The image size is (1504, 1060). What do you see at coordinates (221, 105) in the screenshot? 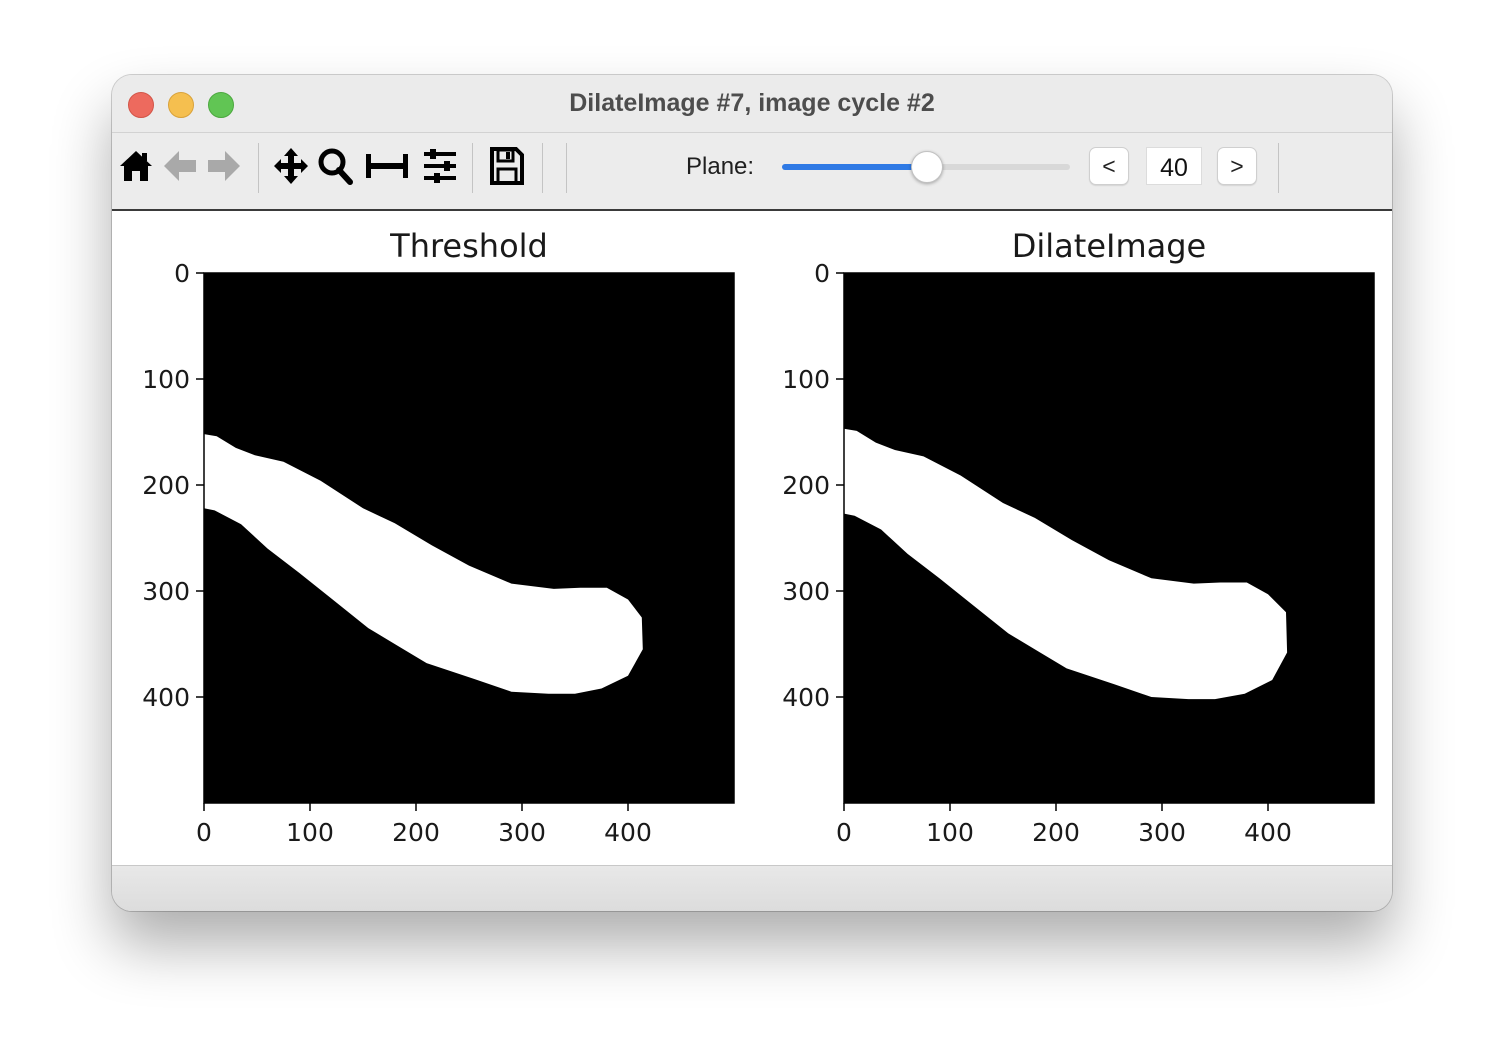
I see `maximize-window-button` at bounding box center [221, 105].